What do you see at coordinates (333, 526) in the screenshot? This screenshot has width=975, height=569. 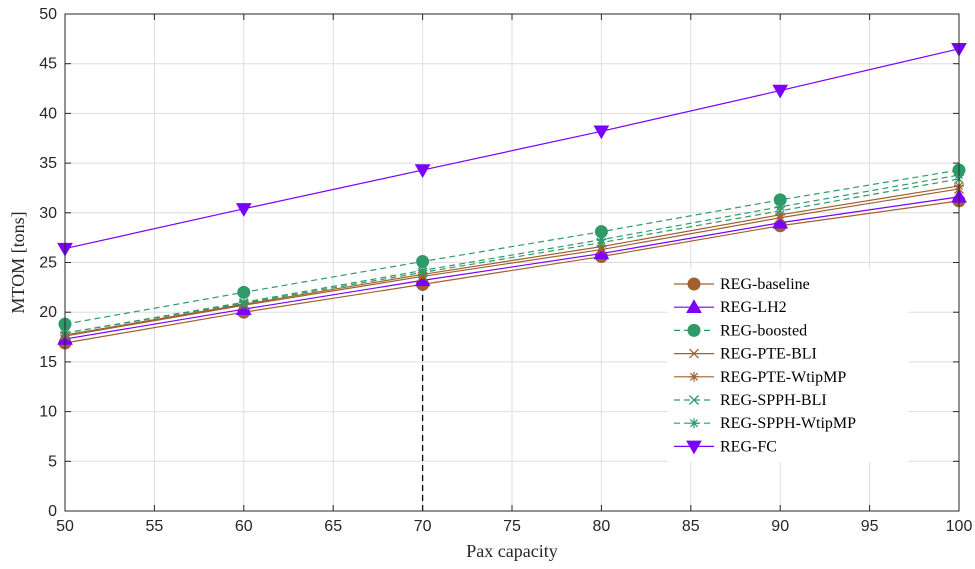 I see `x-tick-label: 65` at bounding box center [333, 526].